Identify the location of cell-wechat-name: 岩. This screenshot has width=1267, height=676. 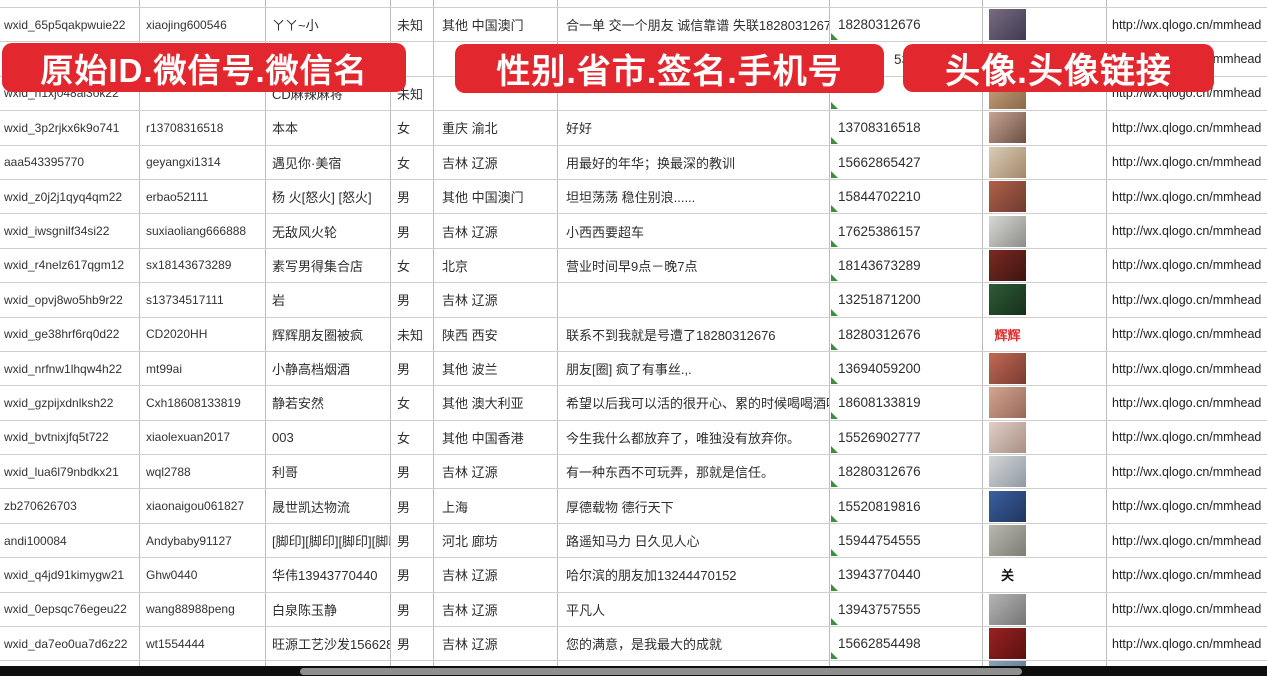
(328, 300).